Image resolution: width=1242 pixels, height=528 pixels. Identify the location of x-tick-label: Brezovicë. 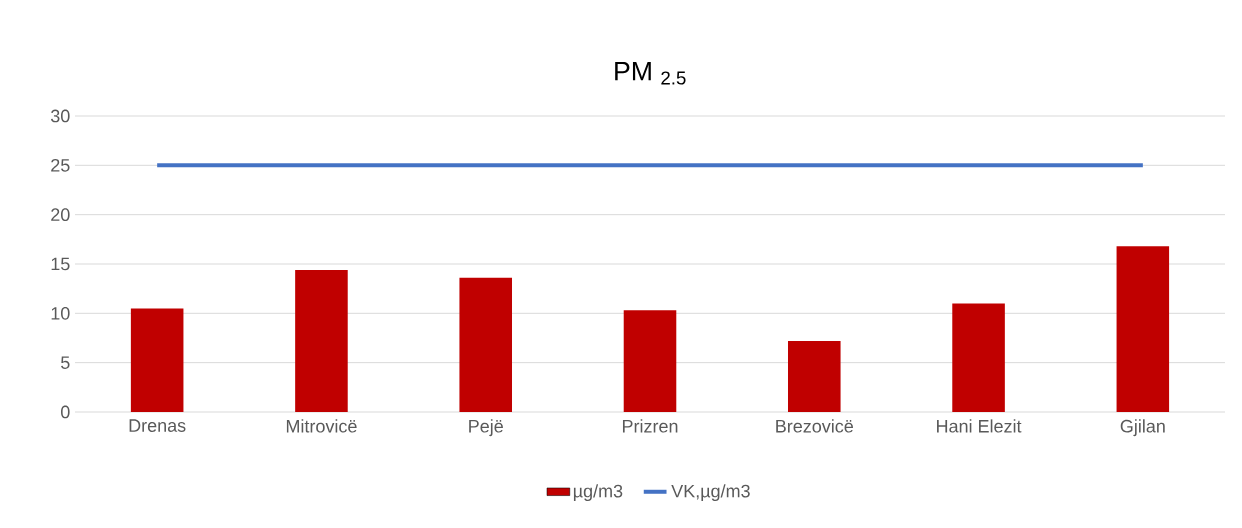
(814, 426).